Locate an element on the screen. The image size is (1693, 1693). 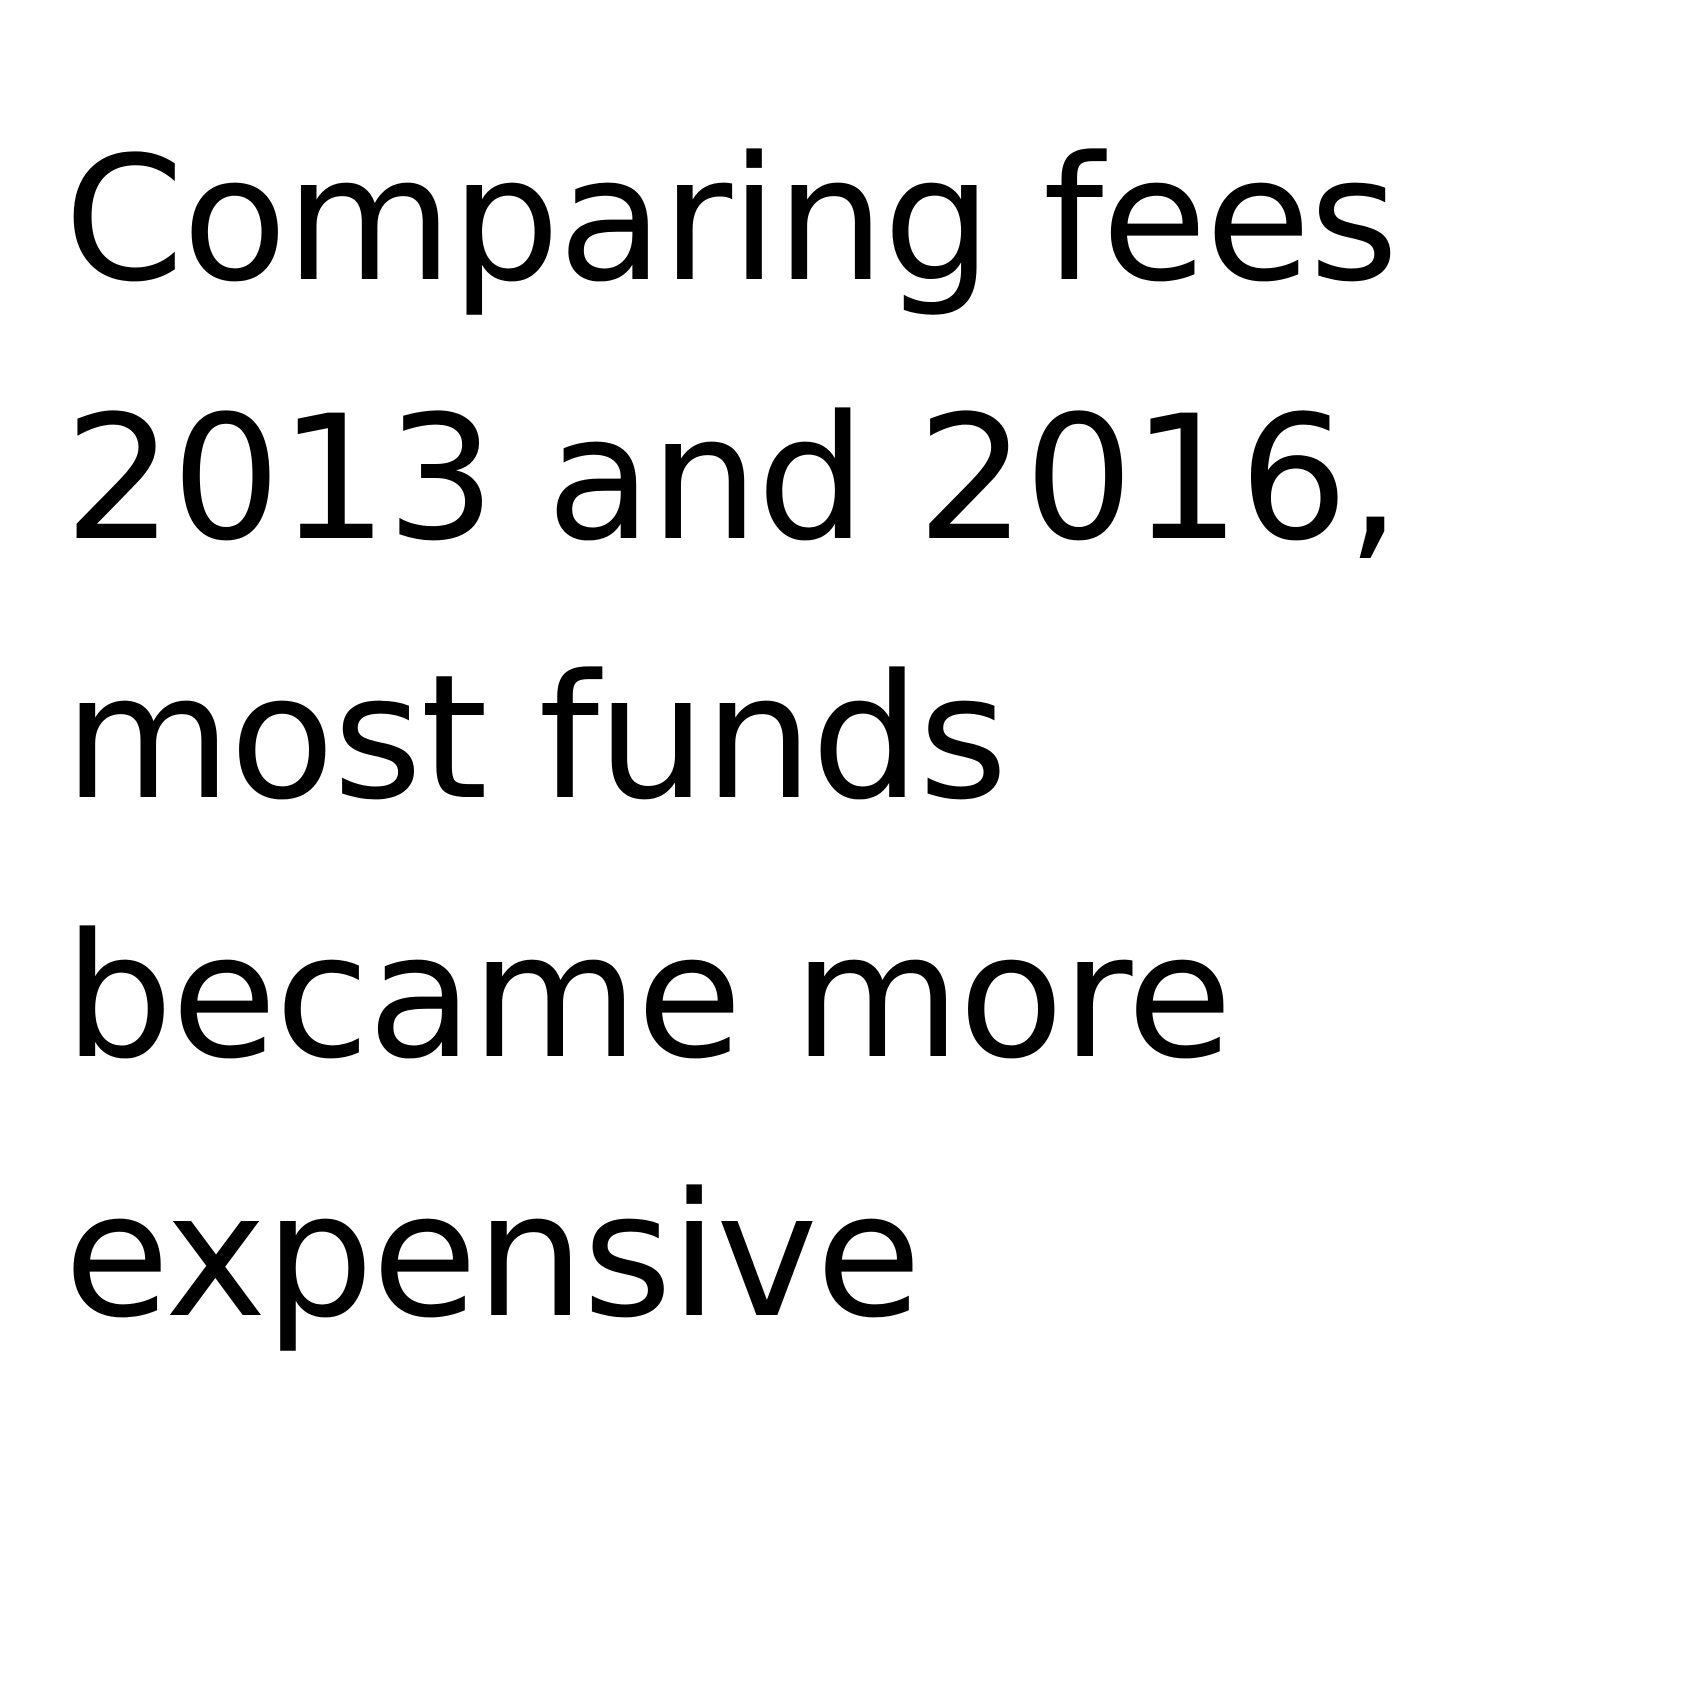
headline-line-4: became more is located at coordinates (648, 996).